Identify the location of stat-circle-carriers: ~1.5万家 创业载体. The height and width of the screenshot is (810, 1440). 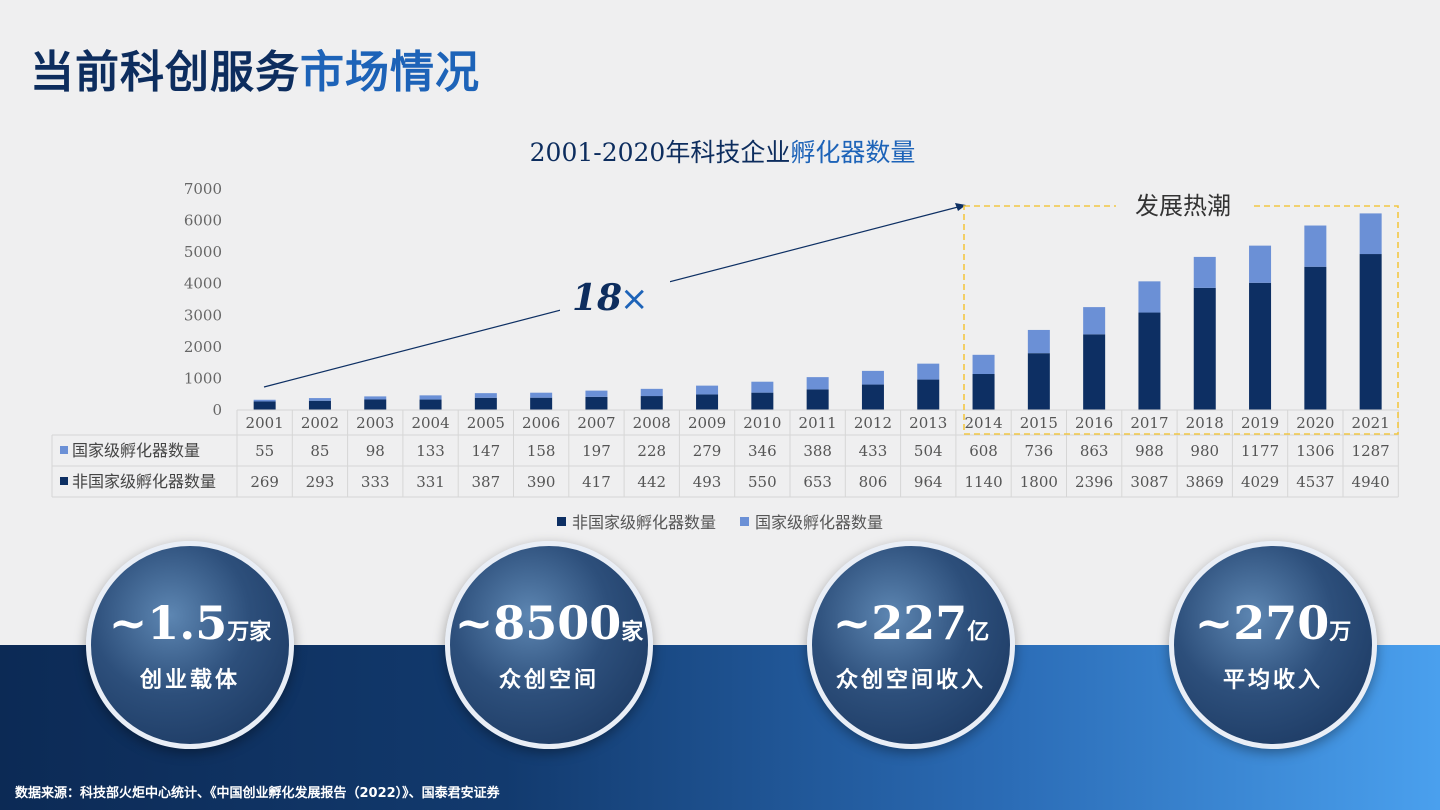
(190, 645).